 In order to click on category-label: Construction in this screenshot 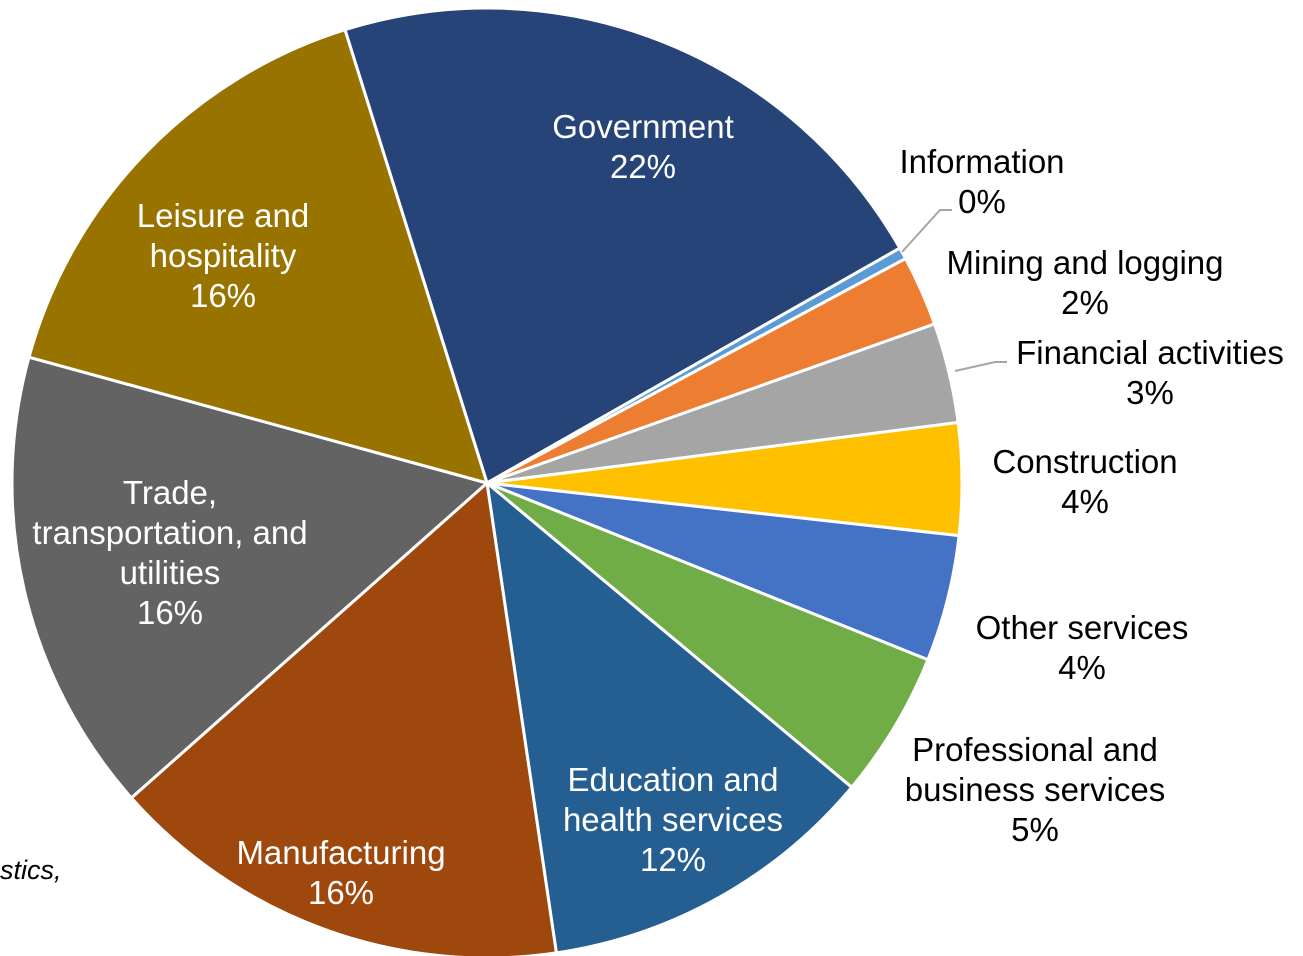, I will do `click(1085, 461)`.